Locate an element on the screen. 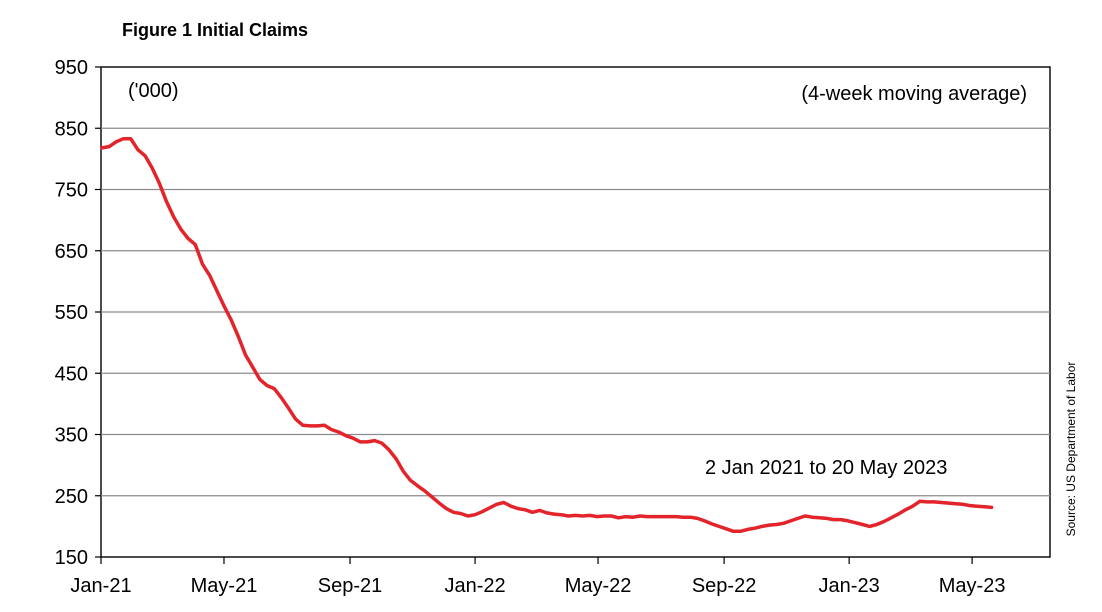 The height and width of the screenshot is (612, 1102). x-tick-label: Sep-22 is located at coordinates (724, 586).